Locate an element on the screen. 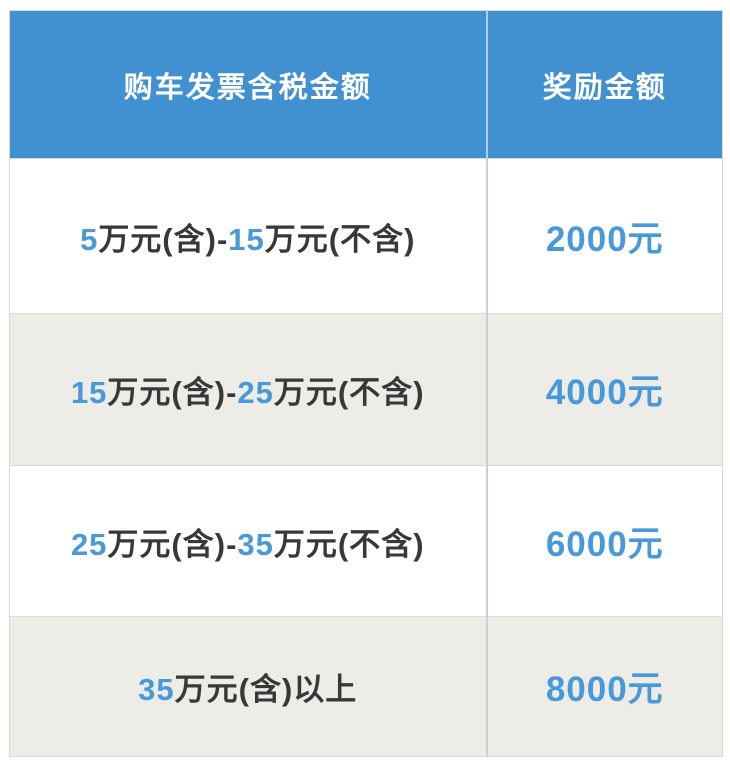  reward-amount-cell: 4000元 is located at coordinates (604, 389).